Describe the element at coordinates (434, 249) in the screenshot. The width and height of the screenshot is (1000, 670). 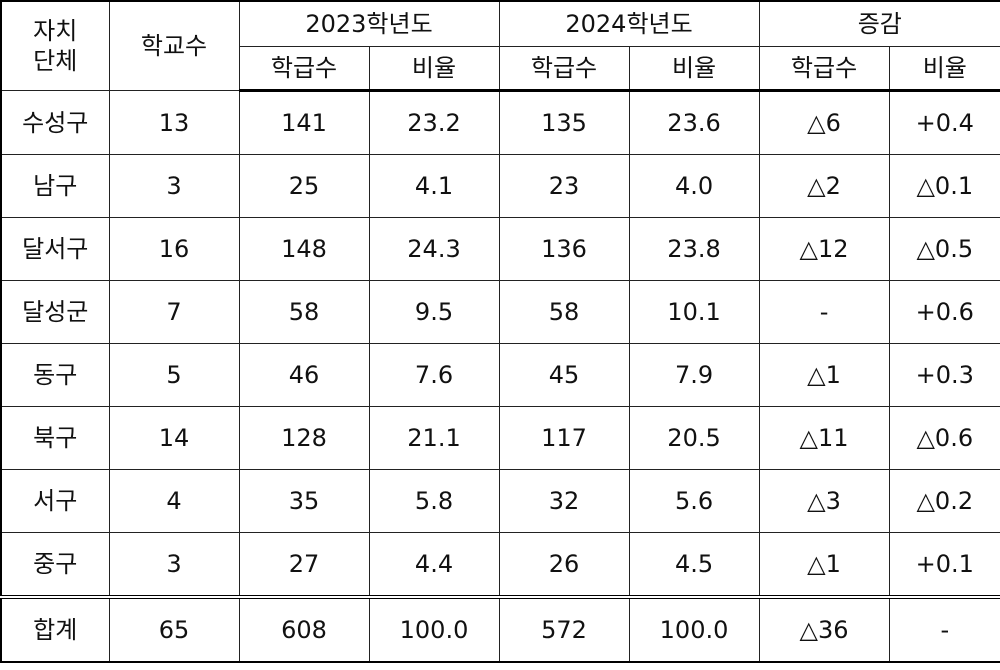
I see `table-cell: 24.3` at that location.